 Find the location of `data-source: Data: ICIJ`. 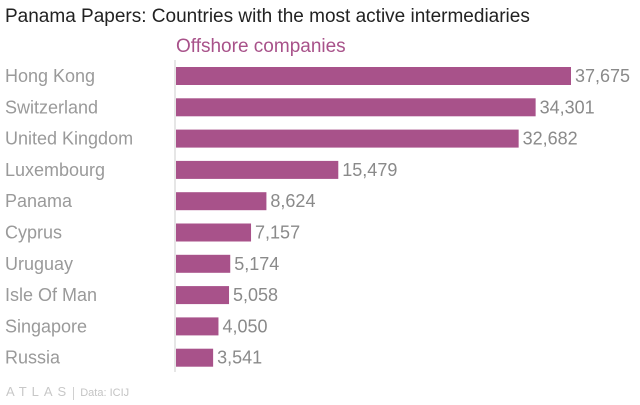

data-source: Data: ICIJ is located at coordinates (105, 393).